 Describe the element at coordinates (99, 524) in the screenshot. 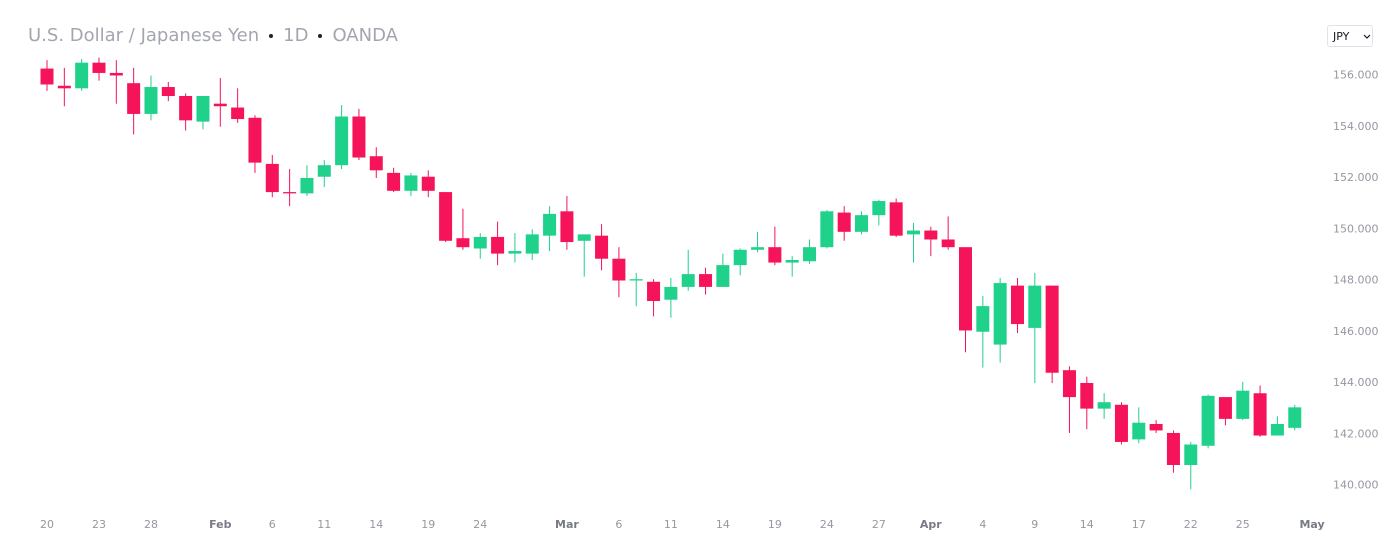

I see `x-tick-label: 23` at that location.